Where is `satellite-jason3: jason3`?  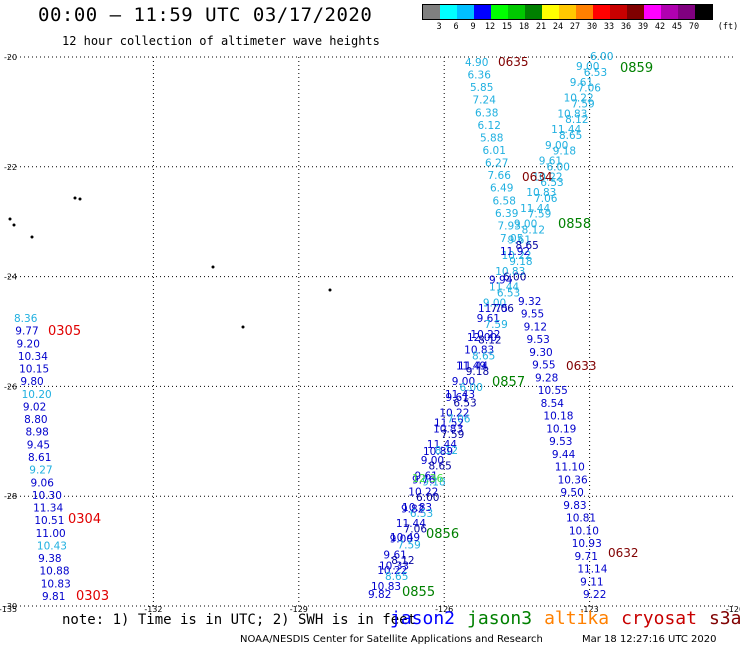
satellite-jason3: jason3 is located at coordinates (500, 618).